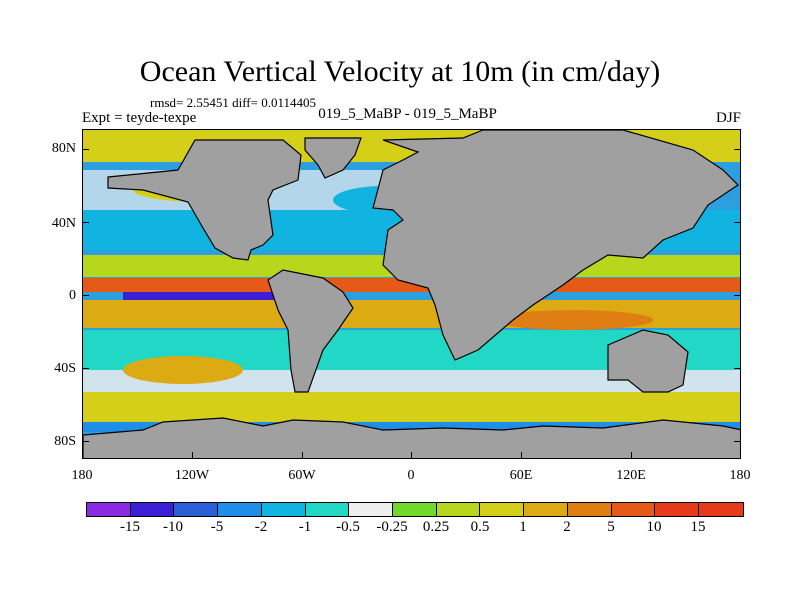  I want to click on band-south-white, so click(411, 381).